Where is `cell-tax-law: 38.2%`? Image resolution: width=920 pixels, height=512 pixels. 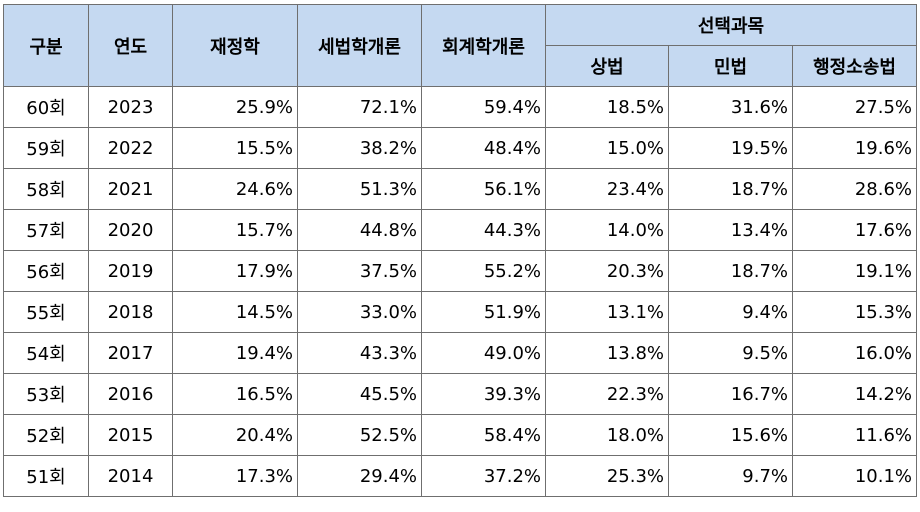 cell-tax-law: 38.2% is located at coordinates (359, 148).